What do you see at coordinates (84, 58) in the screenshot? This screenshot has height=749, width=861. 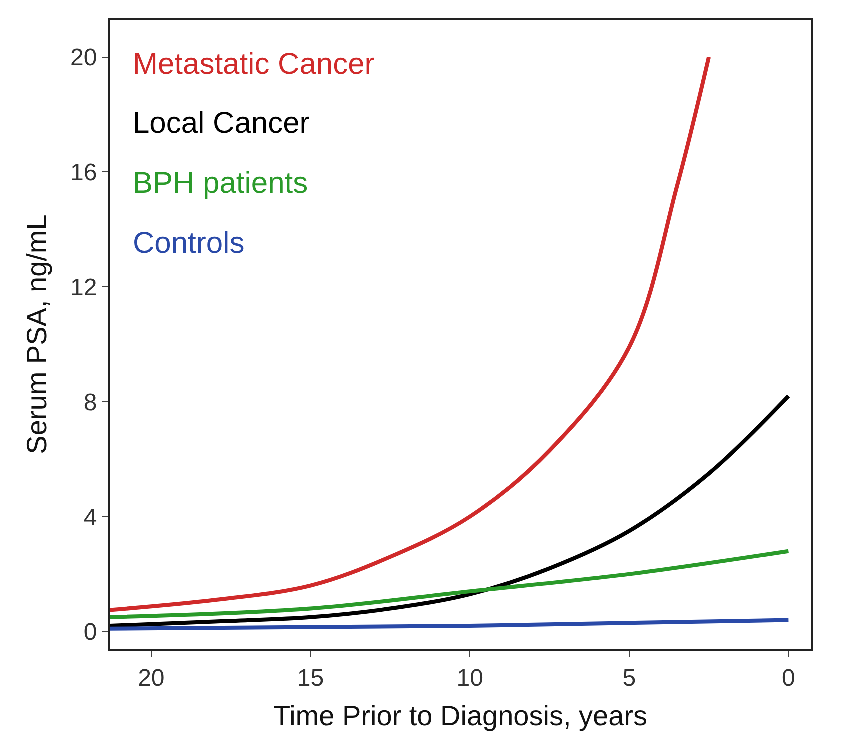 I see `y-tick-label: 20` at bounding box center [84, 58].